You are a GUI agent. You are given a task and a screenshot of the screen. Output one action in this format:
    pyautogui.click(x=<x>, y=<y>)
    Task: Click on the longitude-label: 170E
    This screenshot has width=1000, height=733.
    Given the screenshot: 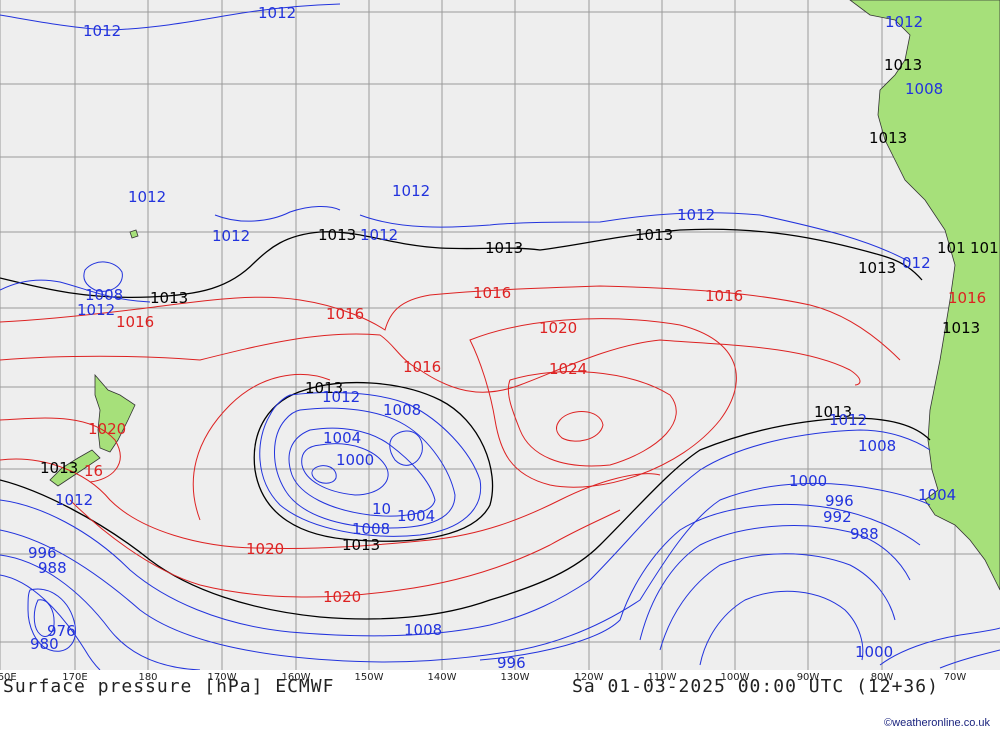 What is the action you would take?
    pyautogui.click(x=75, y=677)
    